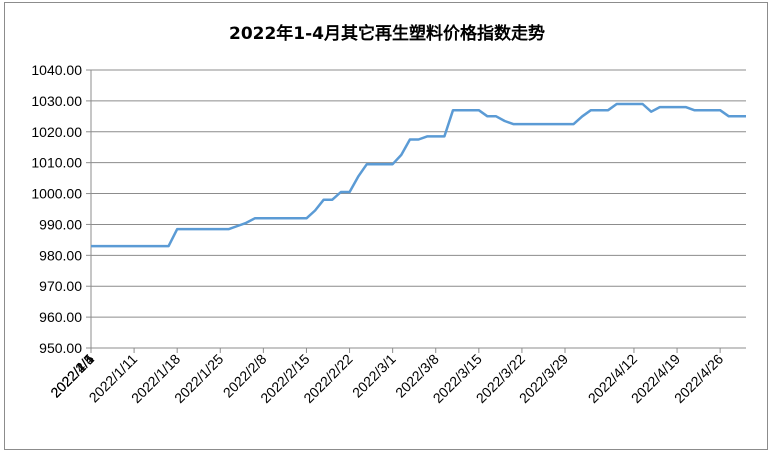 Image resolution: width=774 pixels, height=456 pixels. What do you see at coordinates (56, 101) in the screenshot?
I see `y-tick-label: 1030.00` at bounding box center [56, 101].